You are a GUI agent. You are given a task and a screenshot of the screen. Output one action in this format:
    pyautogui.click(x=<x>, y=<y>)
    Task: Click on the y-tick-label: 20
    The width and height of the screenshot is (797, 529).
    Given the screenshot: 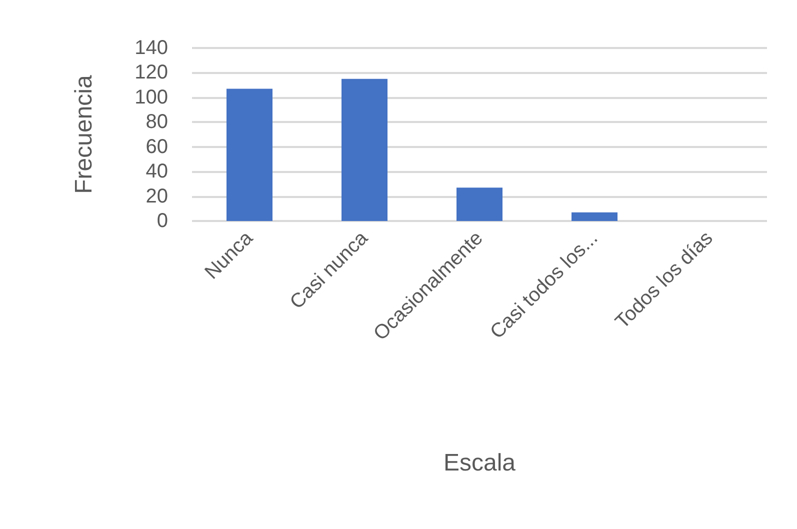 What is the action you would take?
    pyautogui.click(x=157, y=196)
    